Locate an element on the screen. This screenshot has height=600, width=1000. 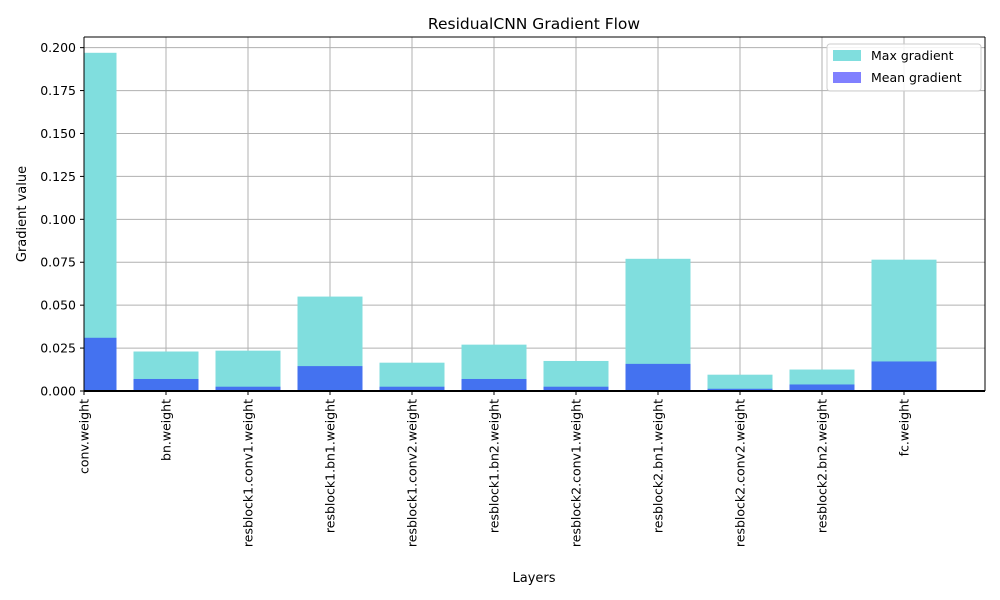
legend-swatch-mean-gradient is located at coordinates (847, 77).